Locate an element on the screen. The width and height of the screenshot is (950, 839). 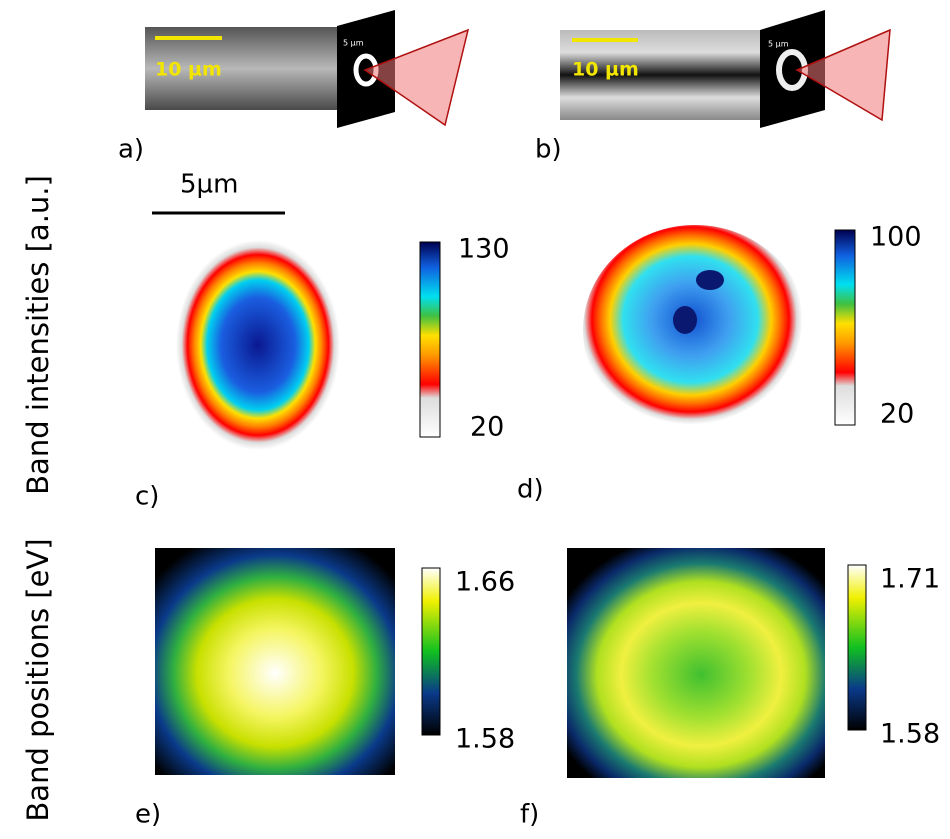
side-label: Band intensities [a.u.] is located at coordinates (38, 335).